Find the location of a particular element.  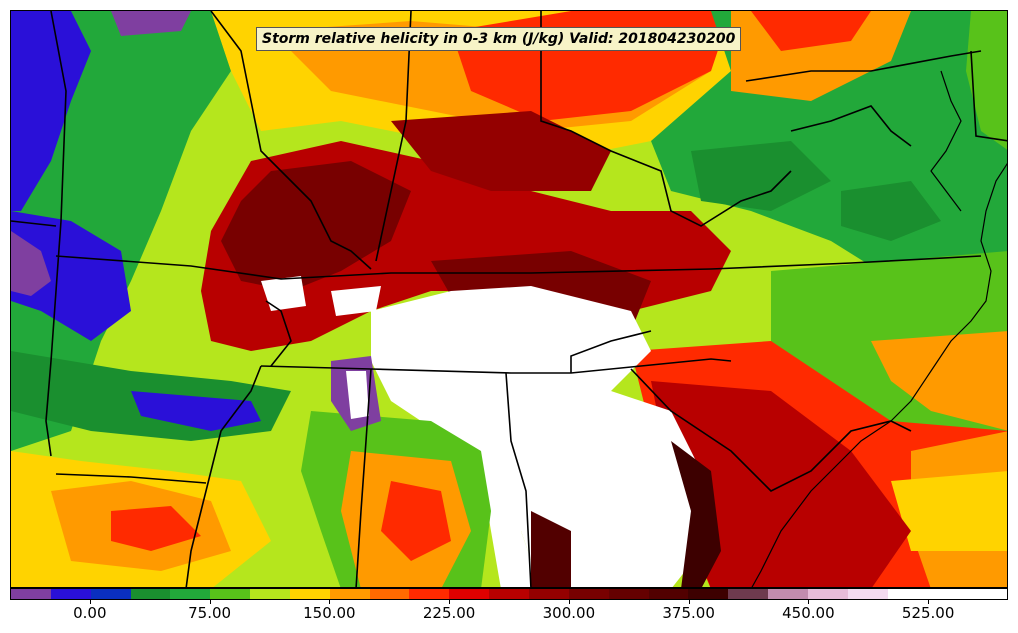

field-darkred-n is located at coordinates (501, 151).